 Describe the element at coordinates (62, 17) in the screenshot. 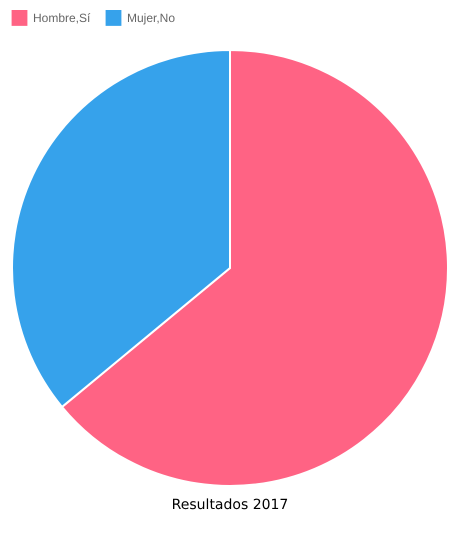

I see `legend-label: Hombre,Sí` at that location.